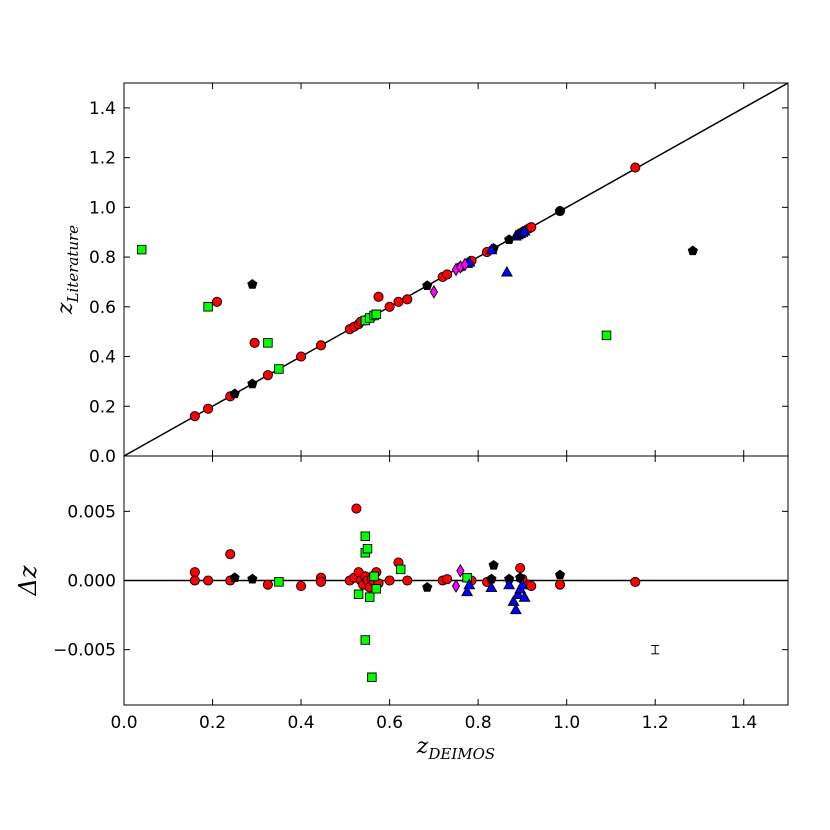 The image size is (830, 830). What do you see at coordinates (102, 407) in the screenshot?
I see `top-y-tick-label-1: 0.2` at bounding box center [102, 407].